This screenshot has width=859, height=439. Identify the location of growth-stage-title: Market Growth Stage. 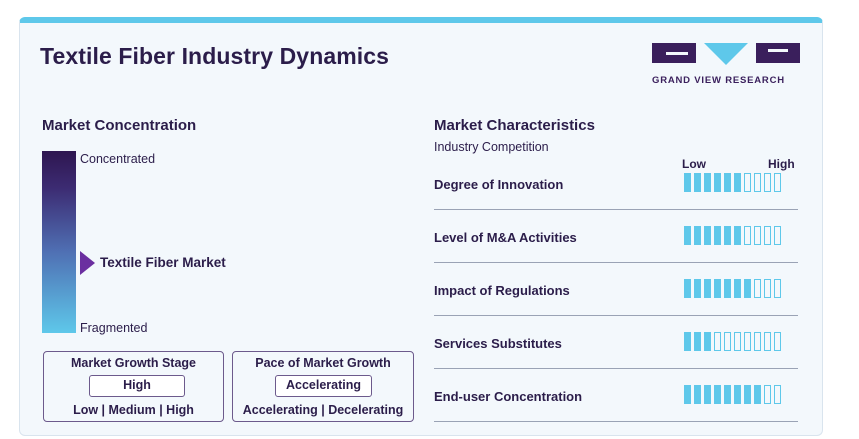
(133, 363).